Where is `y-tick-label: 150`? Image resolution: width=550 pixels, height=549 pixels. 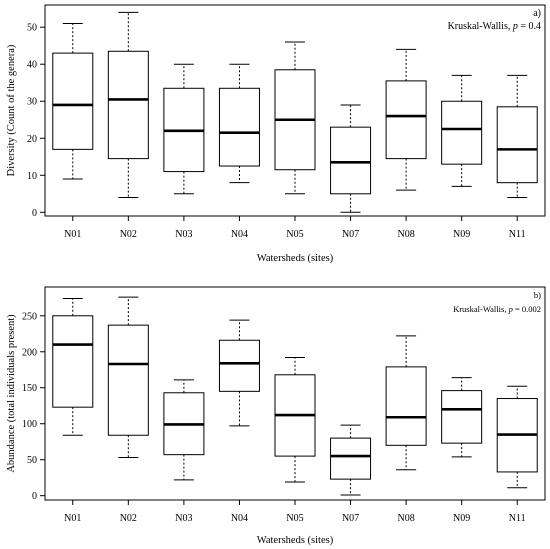
y-tick-label: 150 is located at coordinates (29, 388).